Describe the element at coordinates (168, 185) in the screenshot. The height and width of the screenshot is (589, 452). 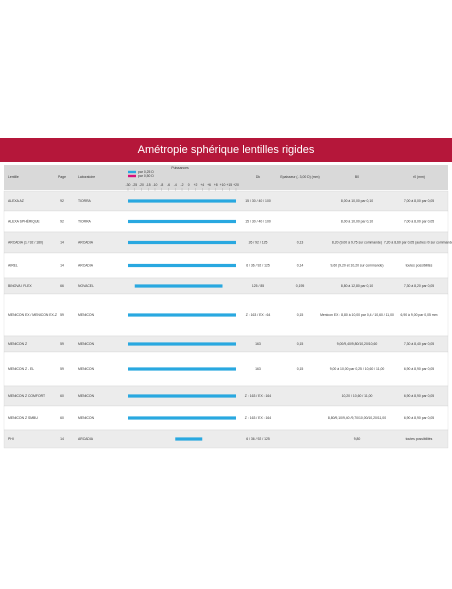
I see `scale-label: -6` at that location.